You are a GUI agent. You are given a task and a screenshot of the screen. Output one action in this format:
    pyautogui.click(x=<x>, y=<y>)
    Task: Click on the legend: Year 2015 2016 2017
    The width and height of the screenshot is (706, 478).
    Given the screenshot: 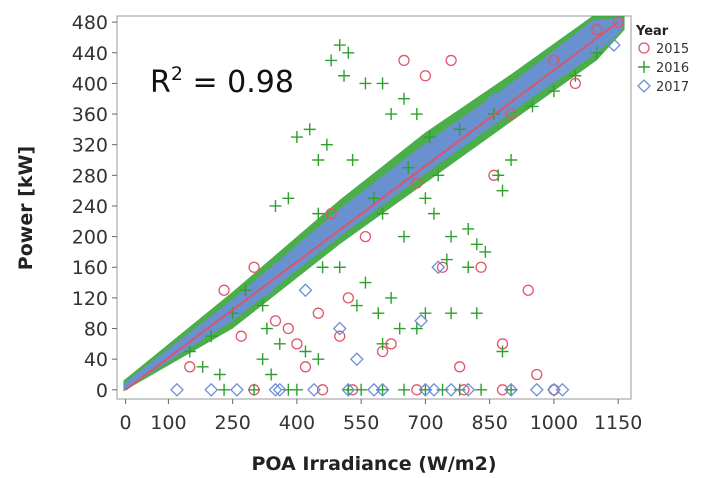 What is the action you would take?
    pyautogui.click(x=662, y=59)
    